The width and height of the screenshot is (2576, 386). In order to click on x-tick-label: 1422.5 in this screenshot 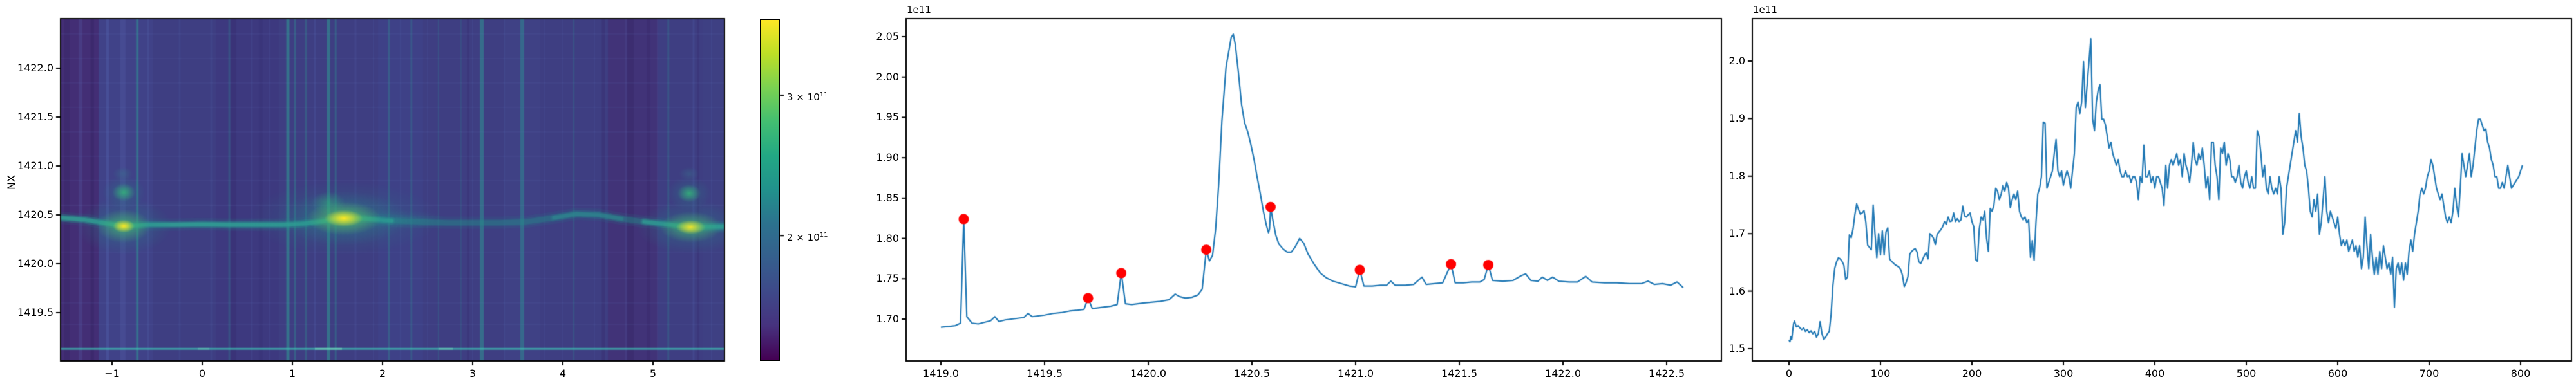, I will do `click(1667, 373)`.